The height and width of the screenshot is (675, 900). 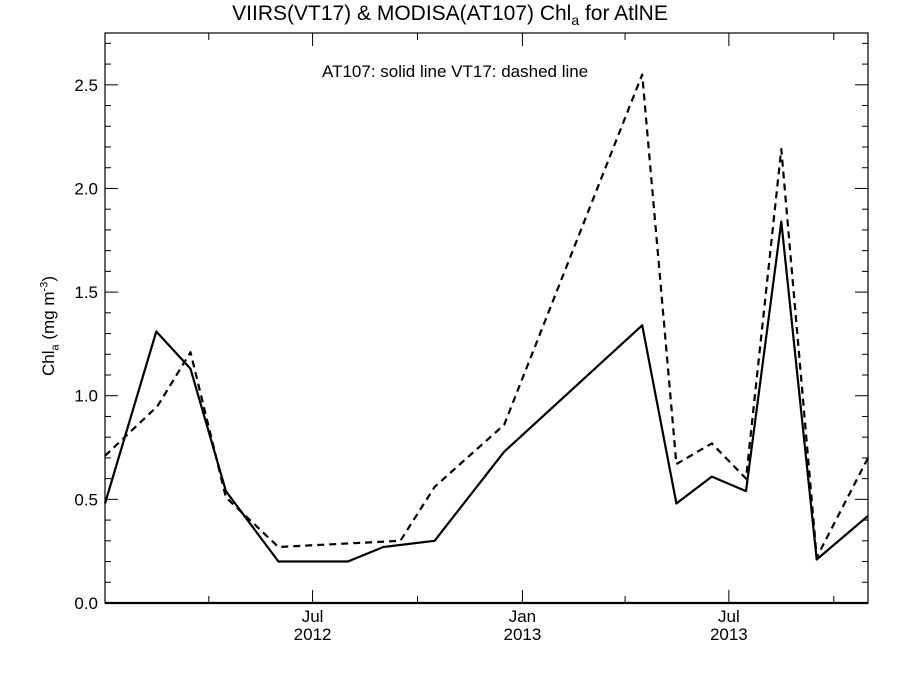 What do you see at coordinates (313, 634) in the screenshot?
I see `x-tick-label-year: 2012` at bounding box center [313, 634].